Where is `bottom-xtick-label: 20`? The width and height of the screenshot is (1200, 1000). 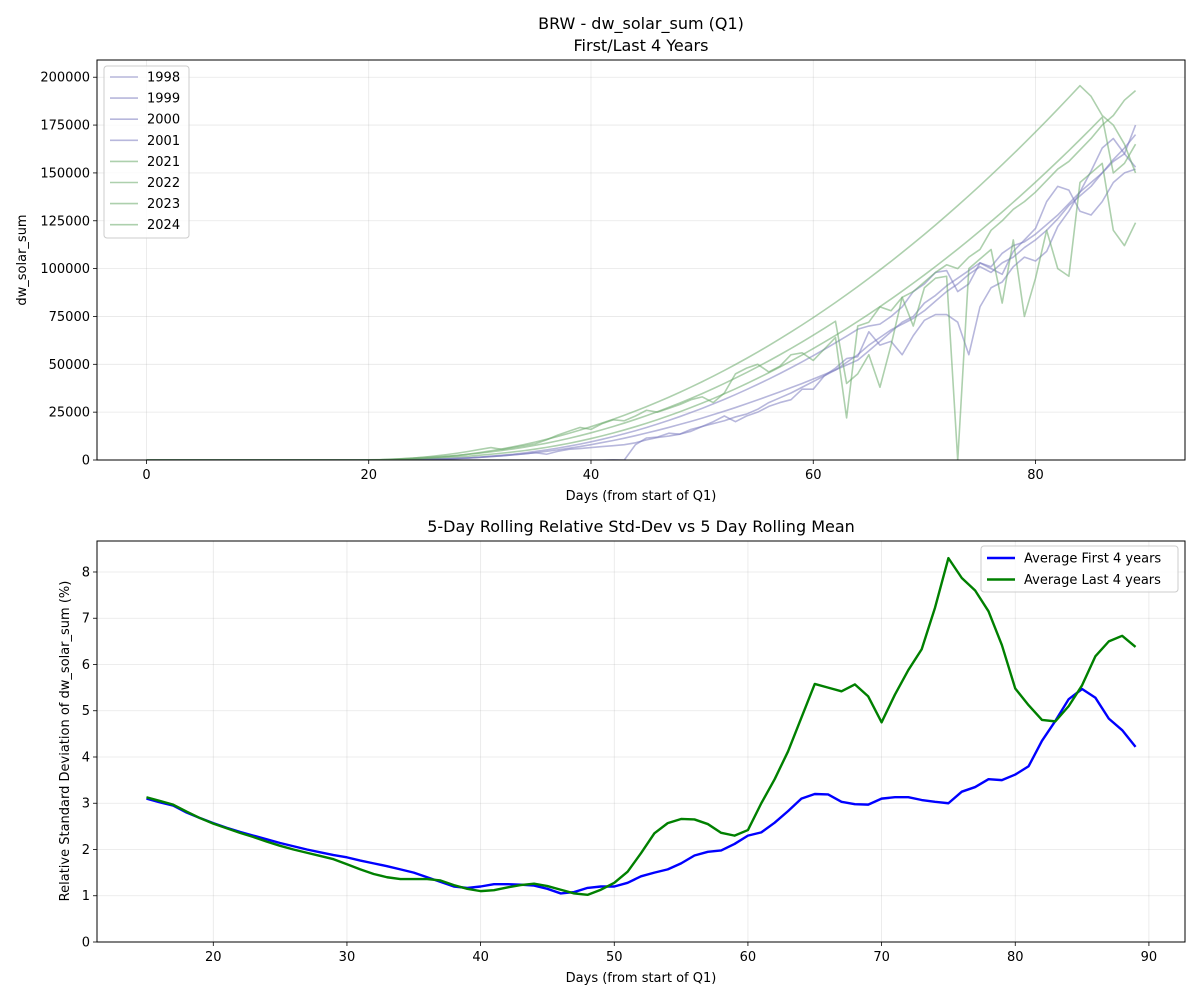
bottom-xtick-label: 20 is located at coordinates (213, 957).